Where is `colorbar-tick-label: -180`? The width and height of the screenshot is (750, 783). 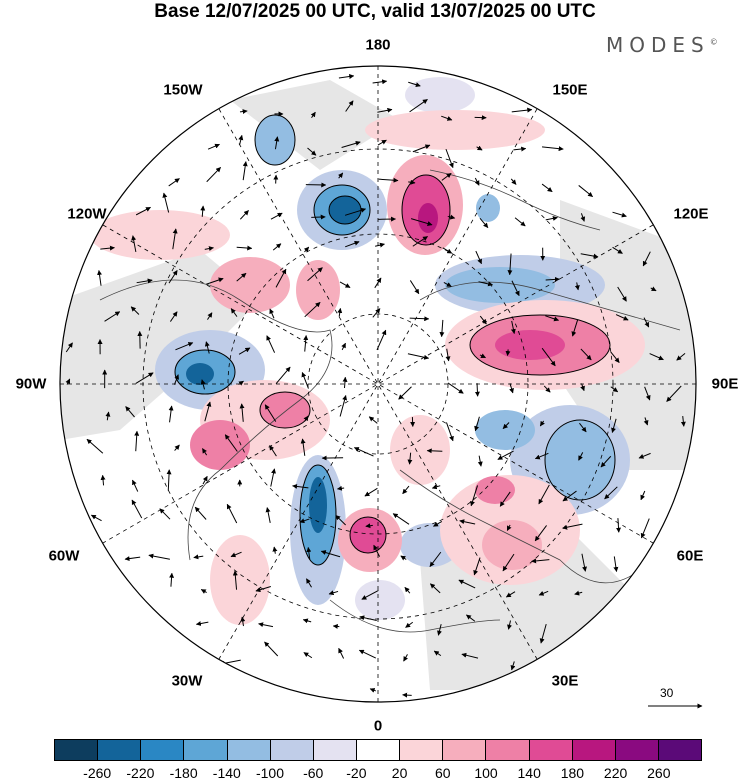 colorbar-tick-label: -180 is located at coordinates (183, 773).